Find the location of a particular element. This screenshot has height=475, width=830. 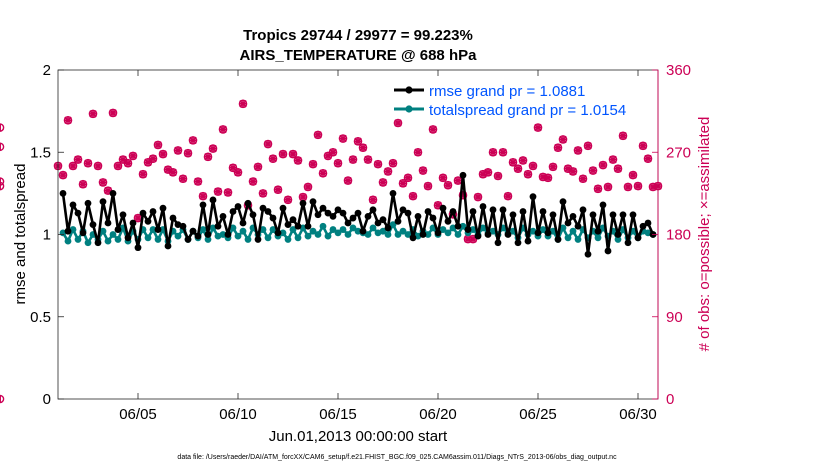

legend-rmse-marker is located at coordinates (409, 90).